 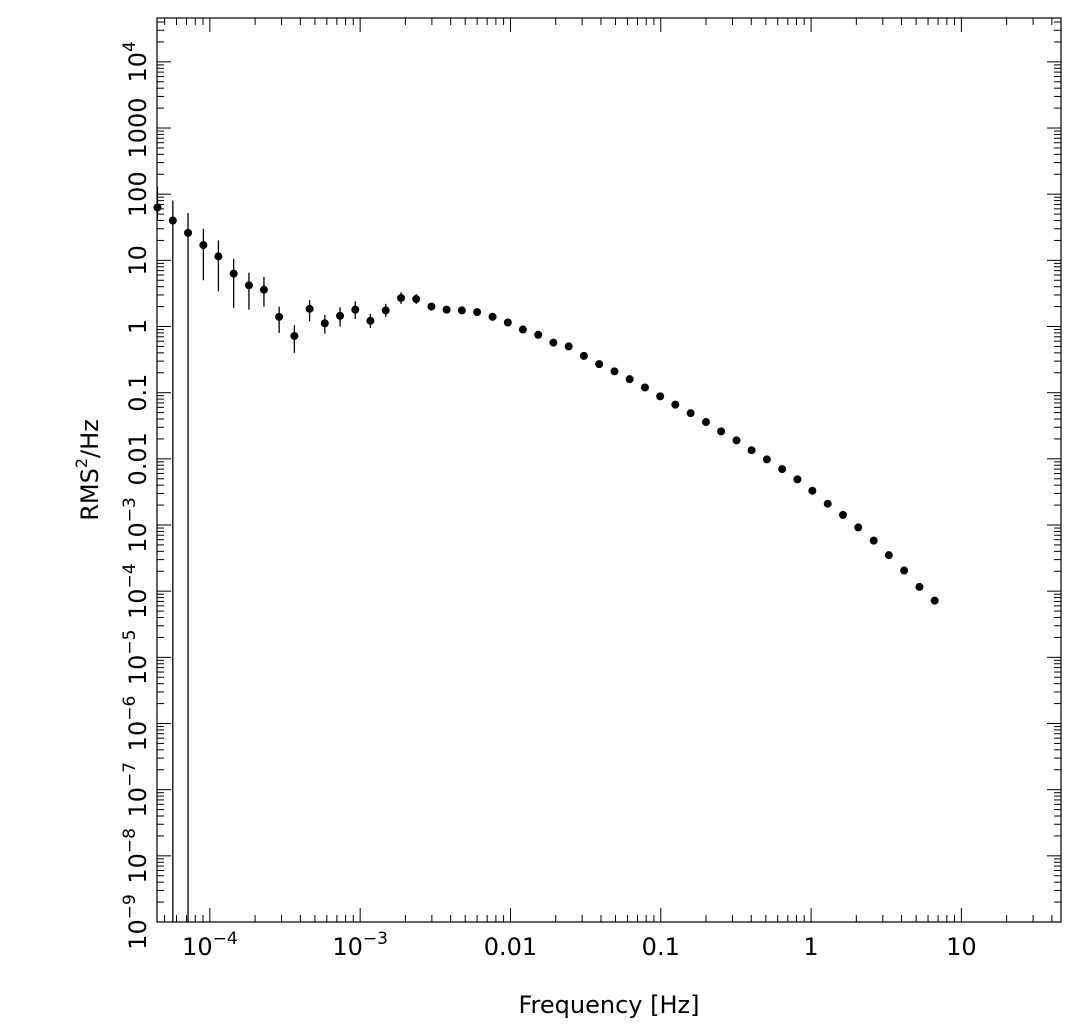 What do you see at coordinates (136, 724) in the screenshot?
I see `y-tick-label: 10−6` at bounding box center [136, 724].